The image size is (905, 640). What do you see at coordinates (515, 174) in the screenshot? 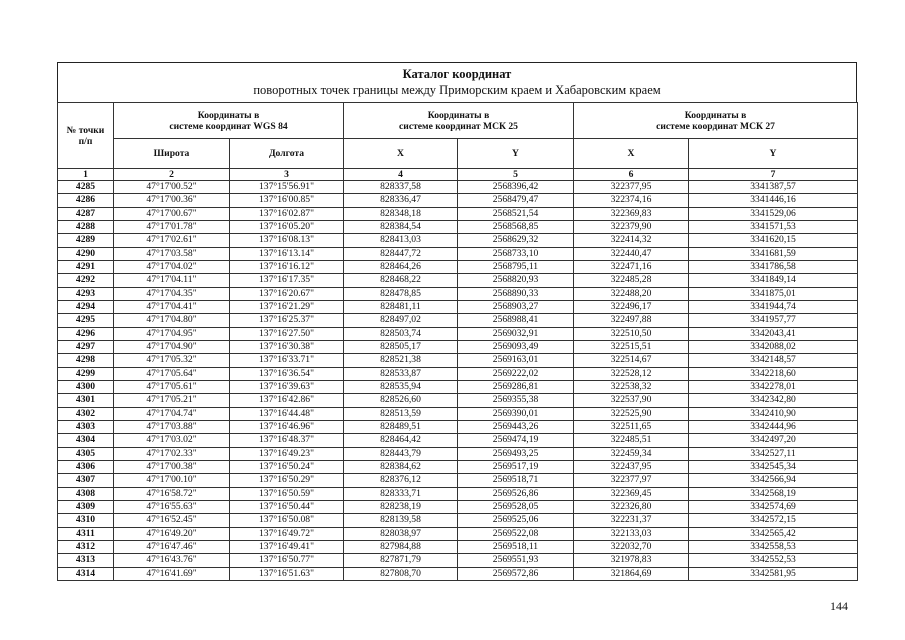
I see `column-number: 5` at bounding box center [515, 174].